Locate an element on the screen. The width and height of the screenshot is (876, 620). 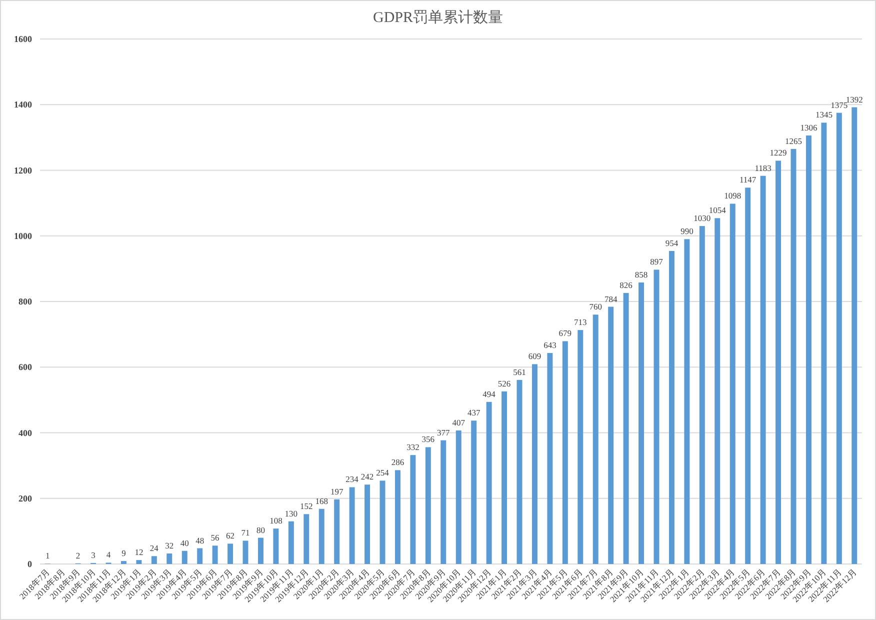
data-label: 56 is located at coordinates (215, 537).